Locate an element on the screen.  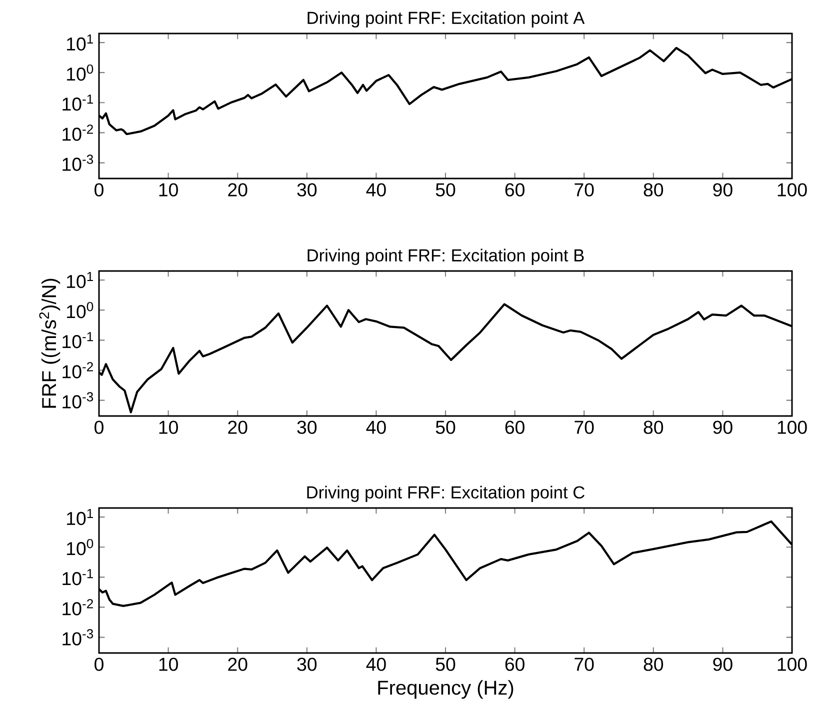
chart-title: Driving point FRF: Excitation point A is located at coordinates (446, 19).